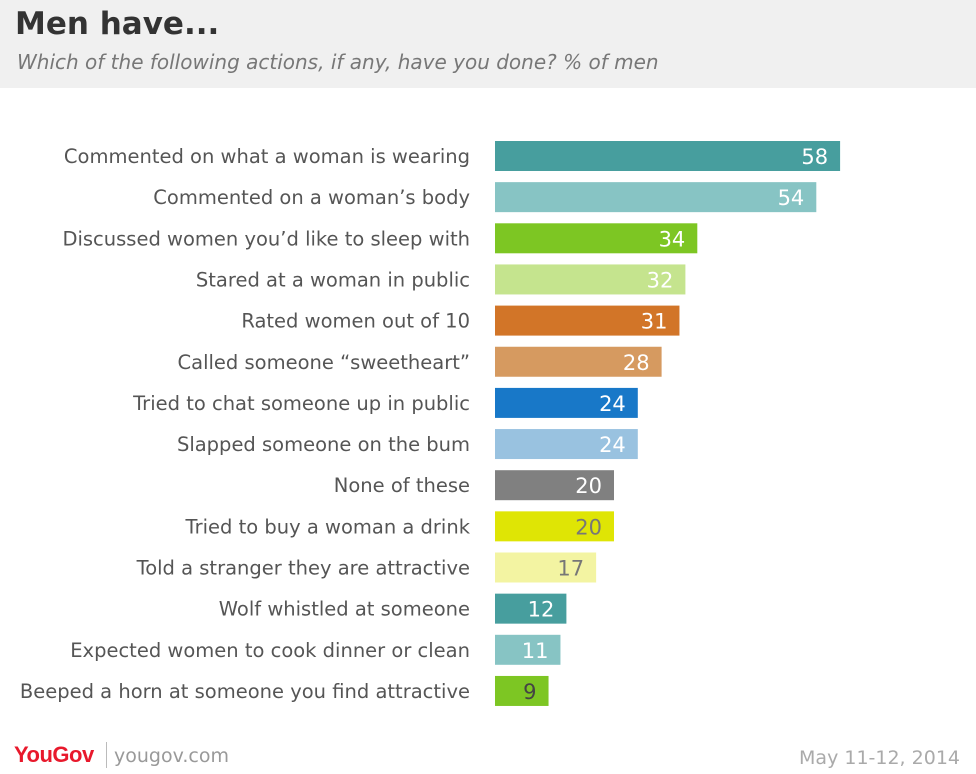 The image size is (976, 774). Describe the element at coordinates (654, 322) in the screenshot. I see `value-label: 31` at that location.